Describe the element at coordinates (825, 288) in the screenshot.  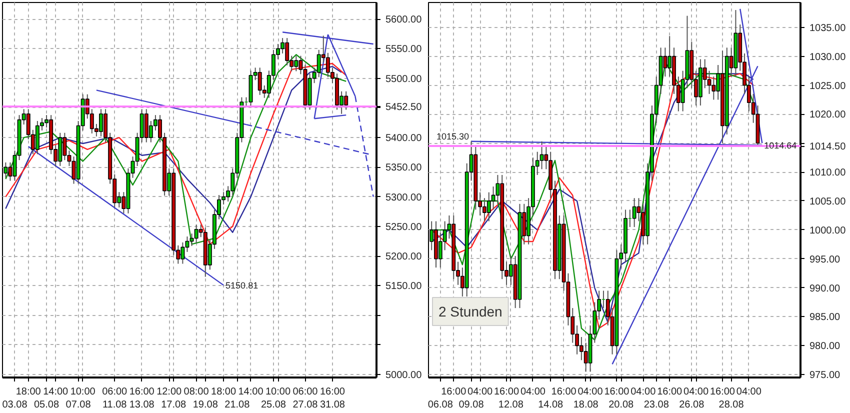
I see `y-tick-label: 990.00` at that location.